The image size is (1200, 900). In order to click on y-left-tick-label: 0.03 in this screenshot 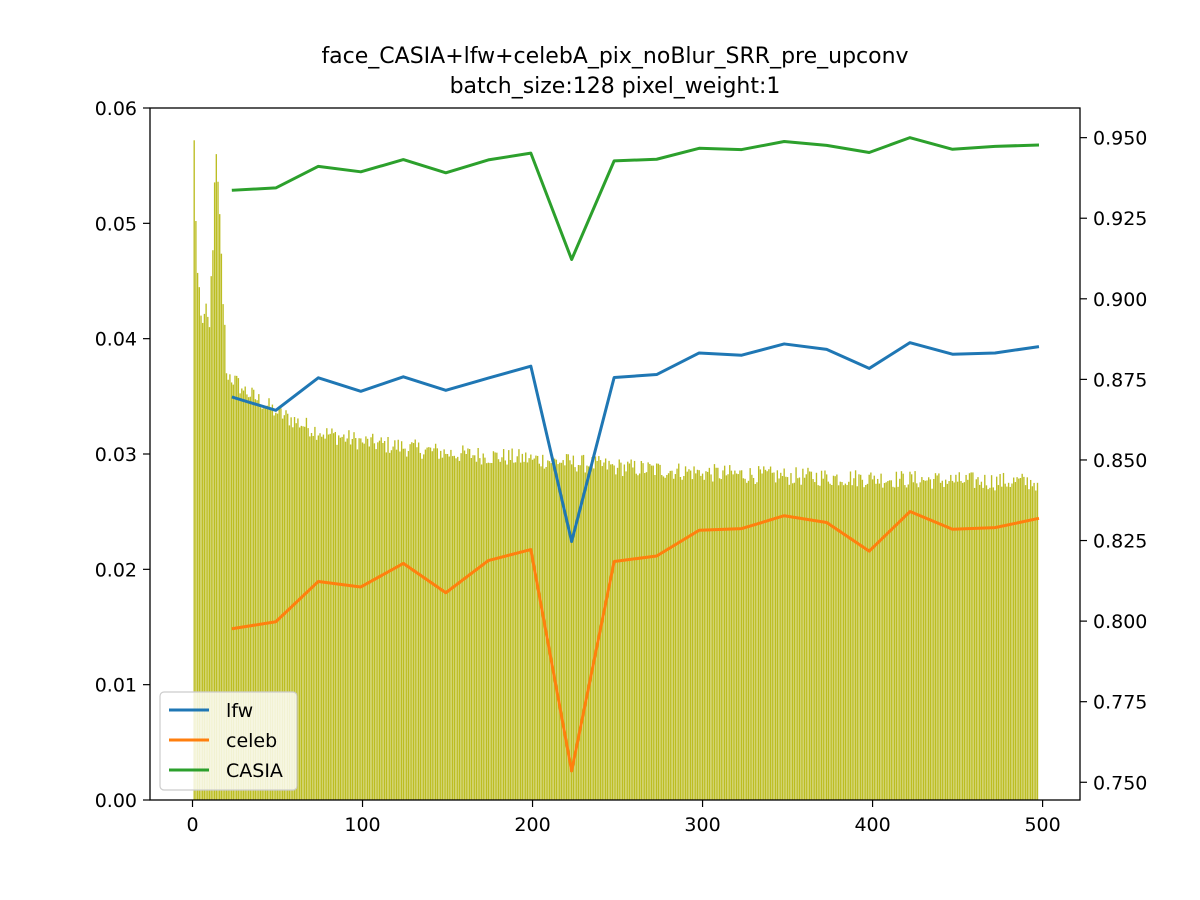, I will do `click(116, 455)`.